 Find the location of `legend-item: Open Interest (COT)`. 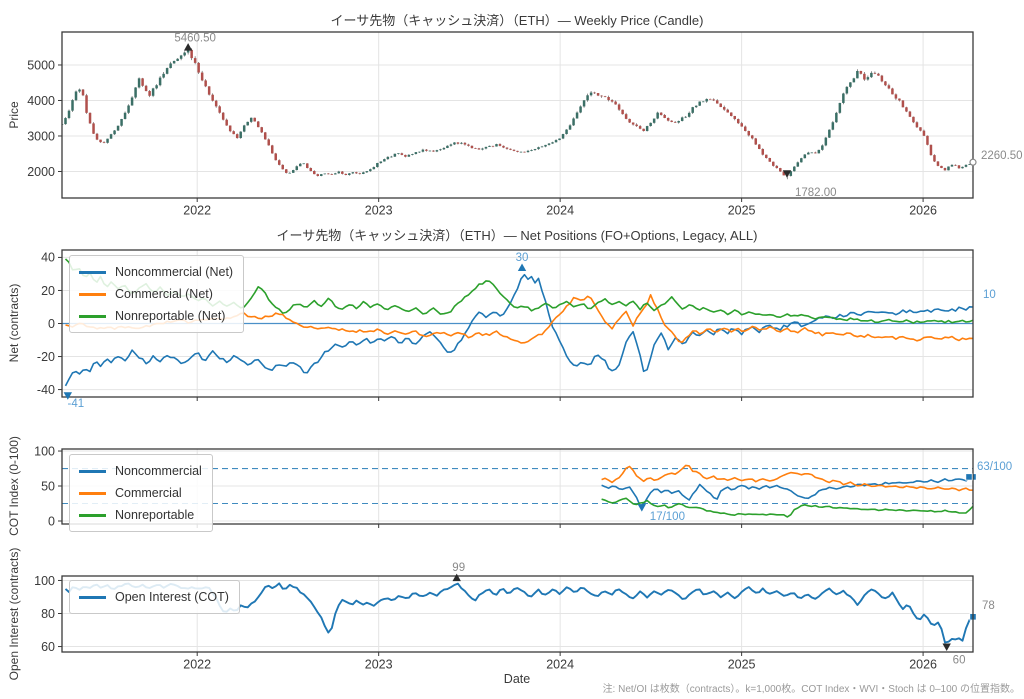

legend-item: Open Interest (COT) is located at coordinates (154, 597).